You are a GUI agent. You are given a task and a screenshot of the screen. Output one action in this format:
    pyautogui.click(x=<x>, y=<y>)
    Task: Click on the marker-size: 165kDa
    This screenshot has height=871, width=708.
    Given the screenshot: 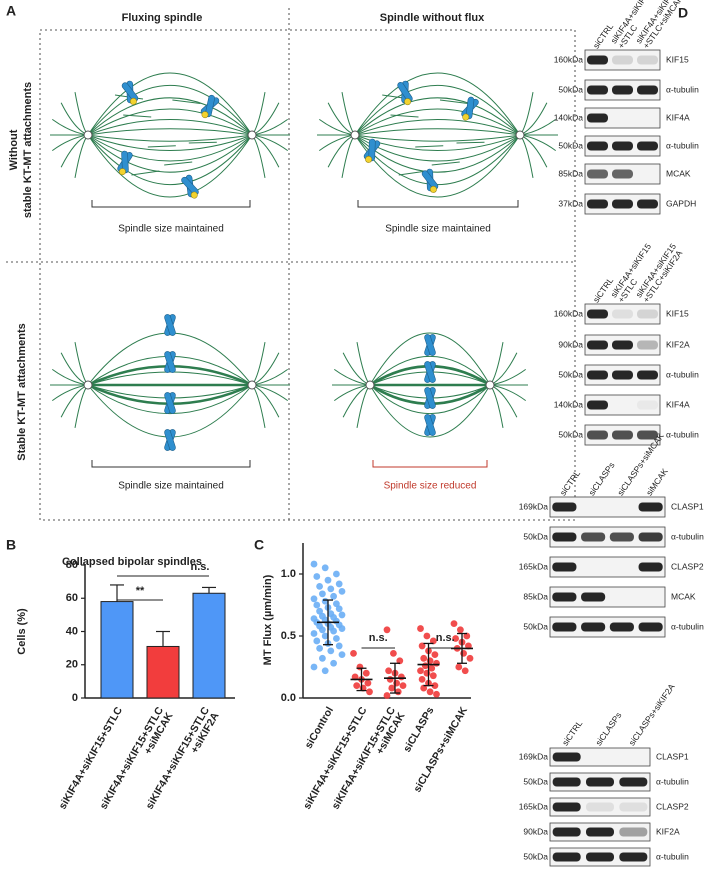 What is the action you would take?
    pyautogui.click(x=534, y=566)
    